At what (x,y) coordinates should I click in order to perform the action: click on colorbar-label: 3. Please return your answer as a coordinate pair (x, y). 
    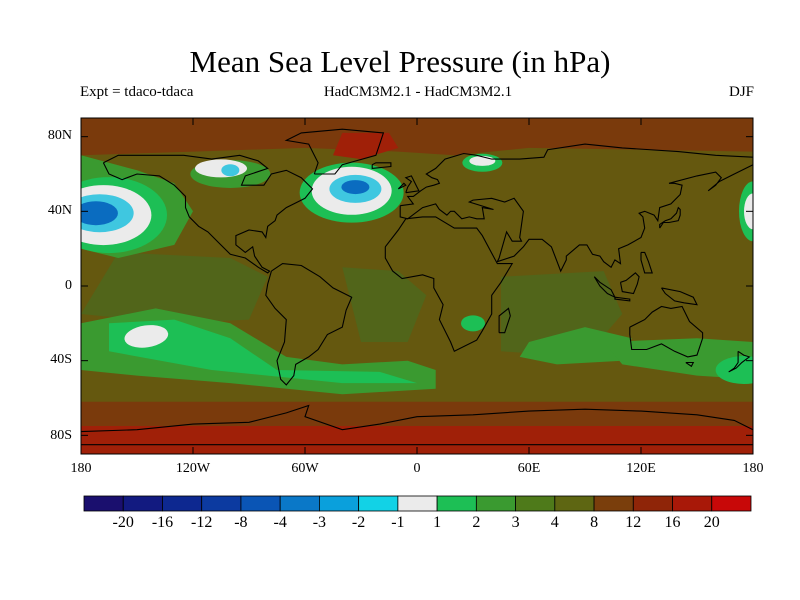
    Looking at the image, I should click on (515, 522).